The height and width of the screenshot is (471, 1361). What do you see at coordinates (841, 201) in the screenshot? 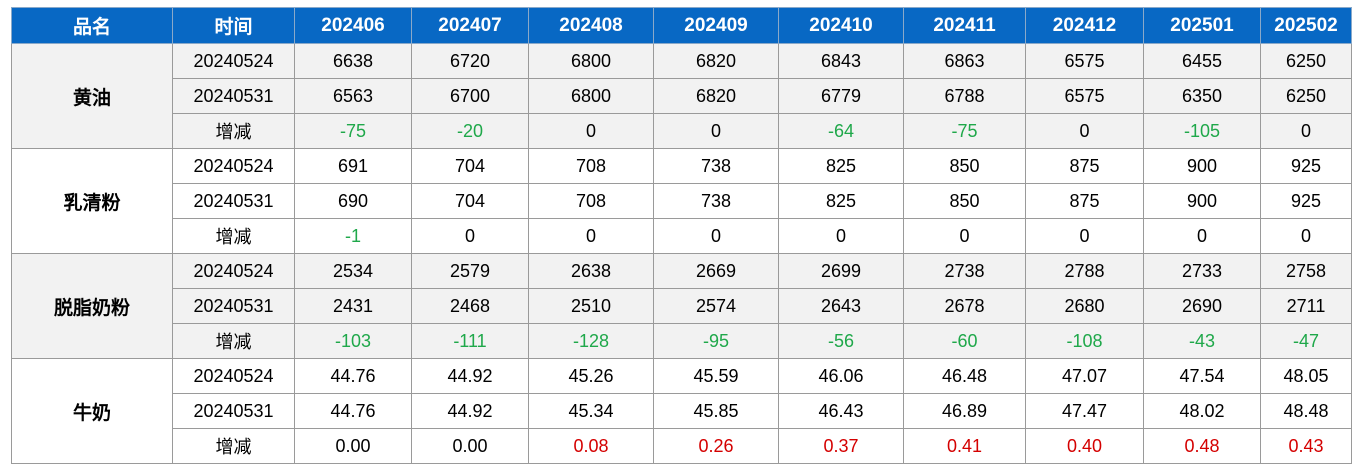
I see `price-value-cell: 825` at bounding box center [841, 201].